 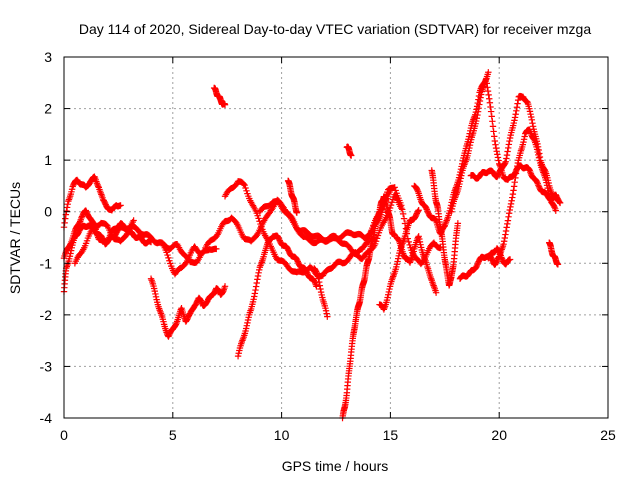 What do you see at coordinates (15, 238) in the screenshot?
I see `y-axis-label: SDTVAR / TECUs` at bounding box center [15, 238].